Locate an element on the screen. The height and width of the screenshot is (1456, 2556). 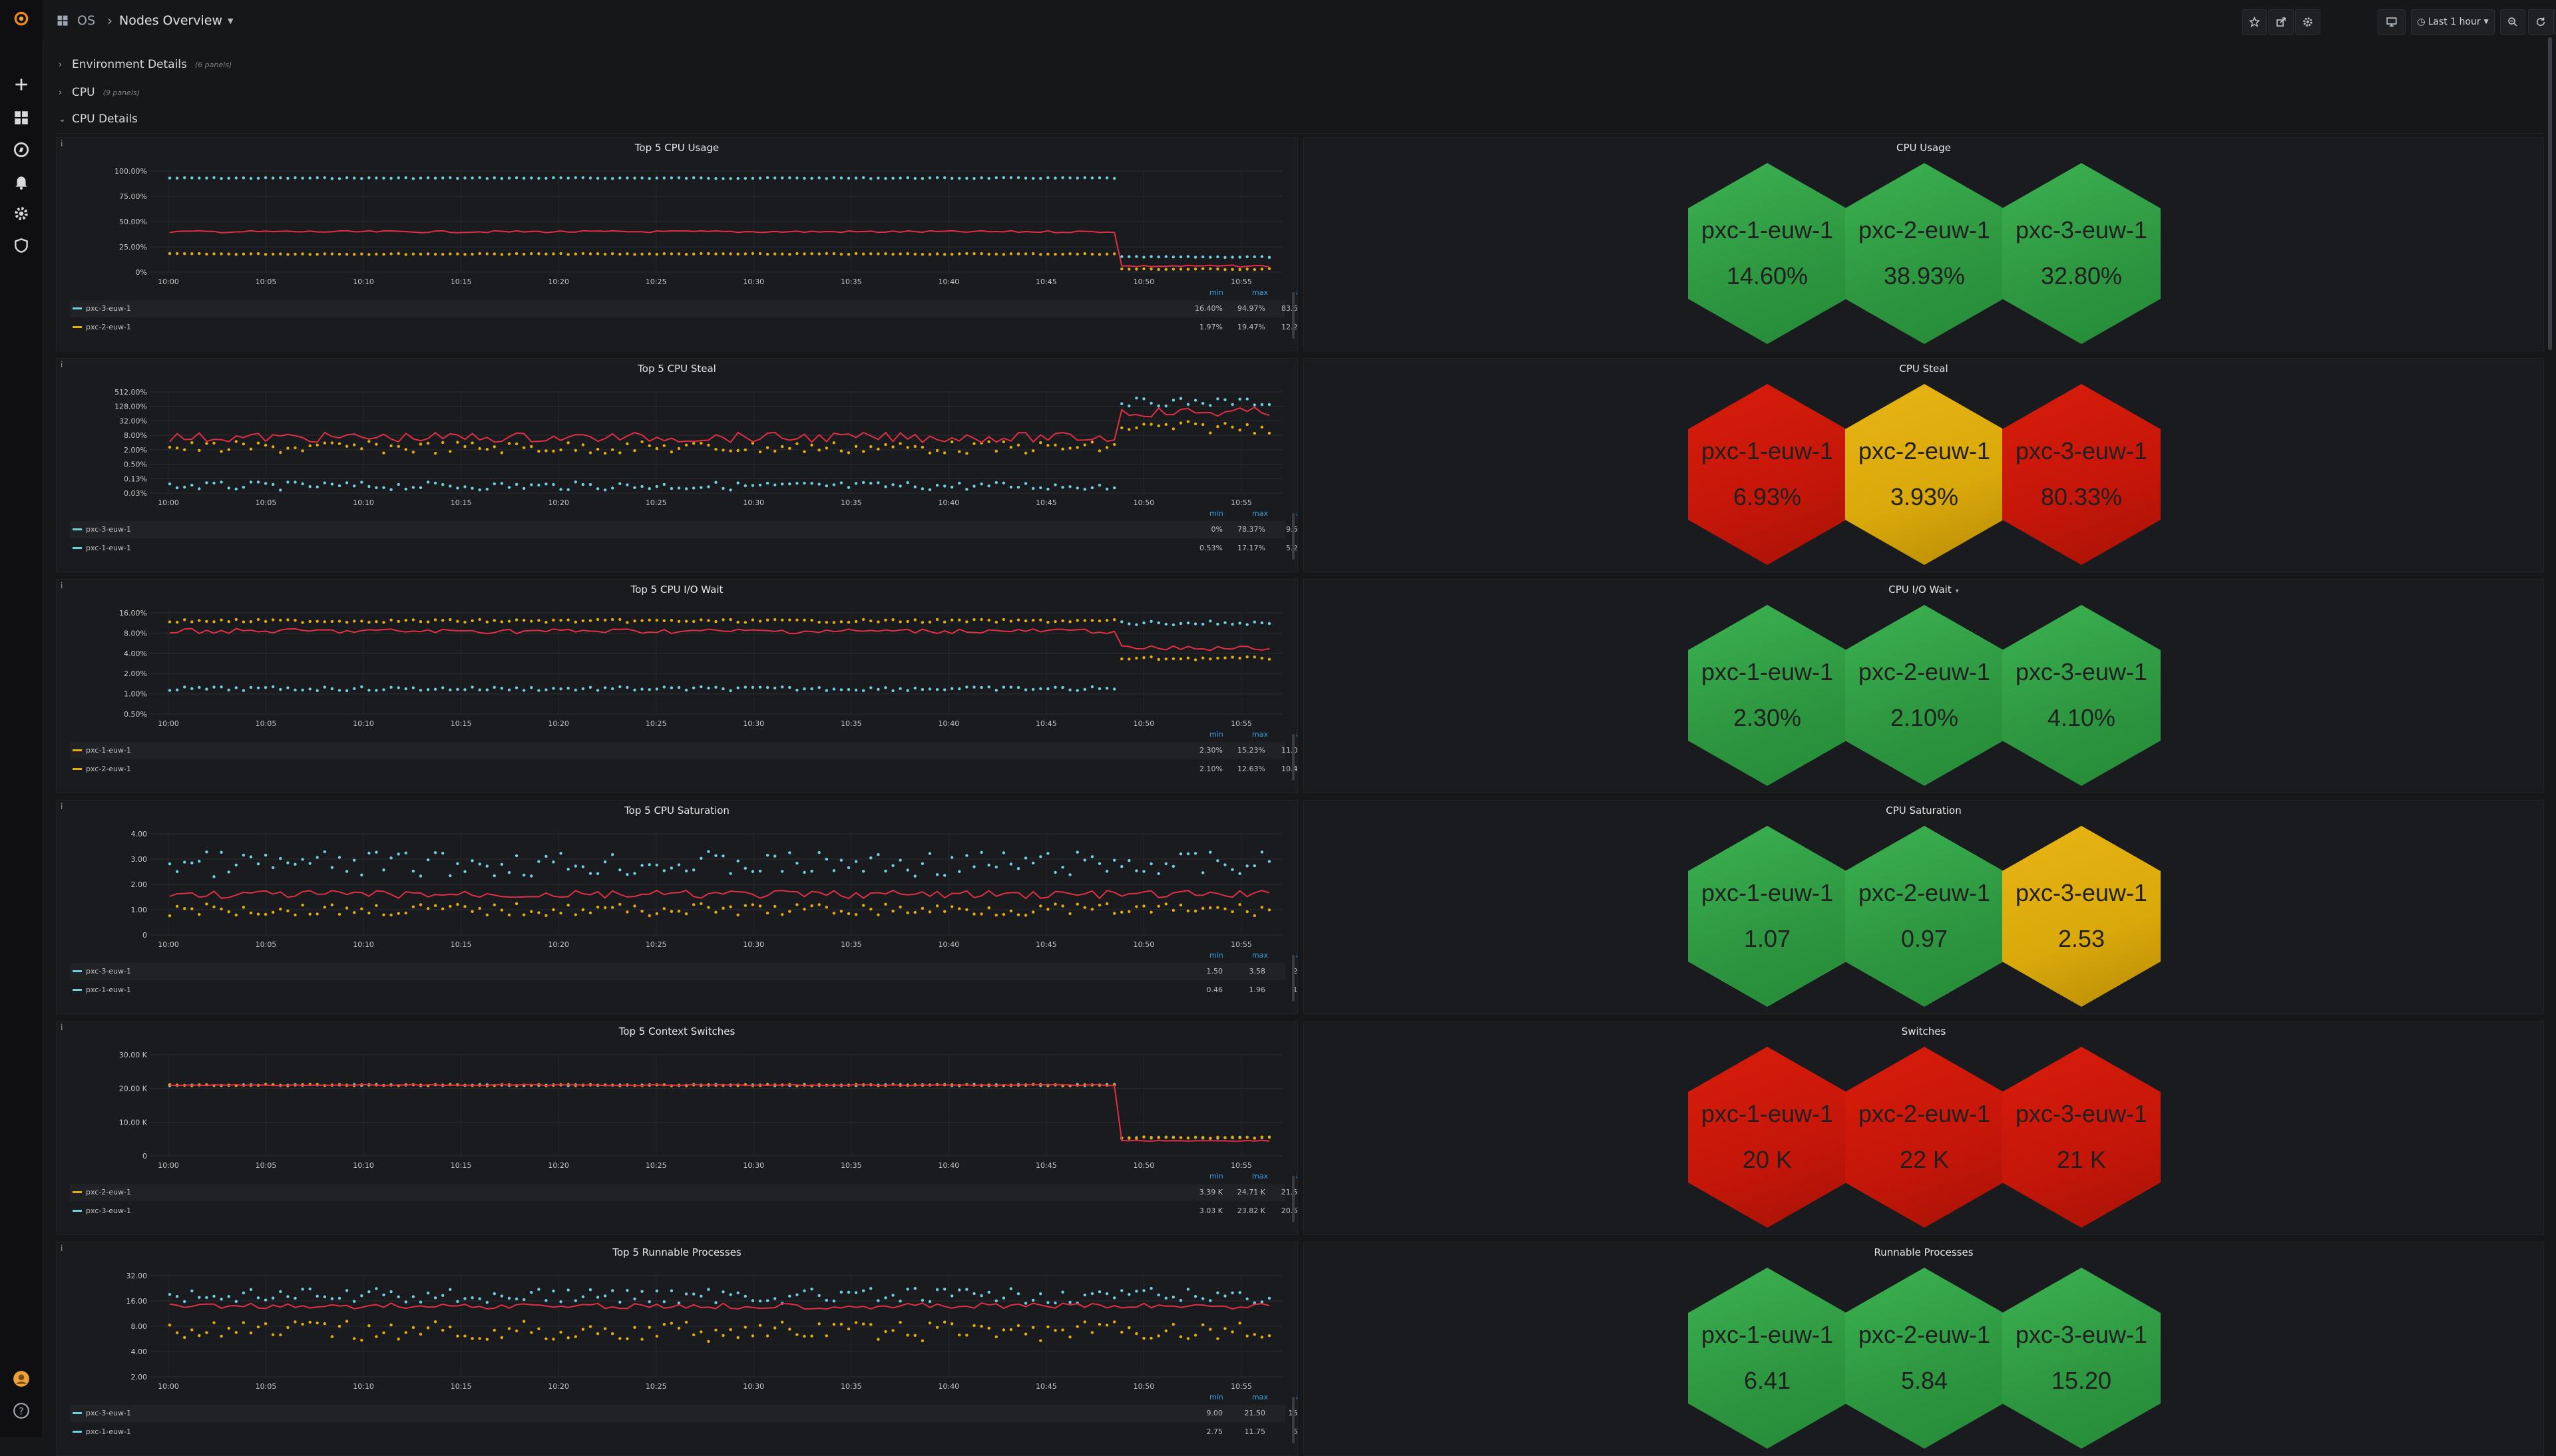
panel-title: CPU Usage is located at coordinates (1923, 148).